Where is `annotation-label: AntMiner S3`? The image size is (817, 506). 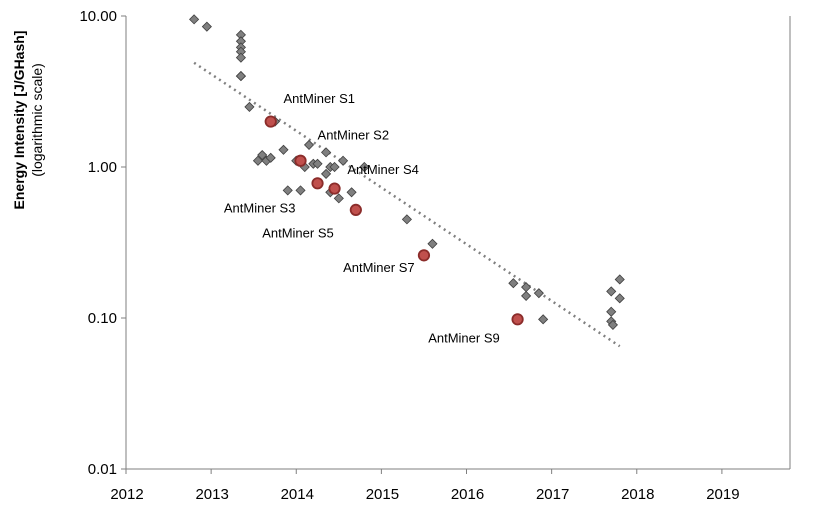 annotation-label: AntMiner S3 is located at coordinates (260, 207).